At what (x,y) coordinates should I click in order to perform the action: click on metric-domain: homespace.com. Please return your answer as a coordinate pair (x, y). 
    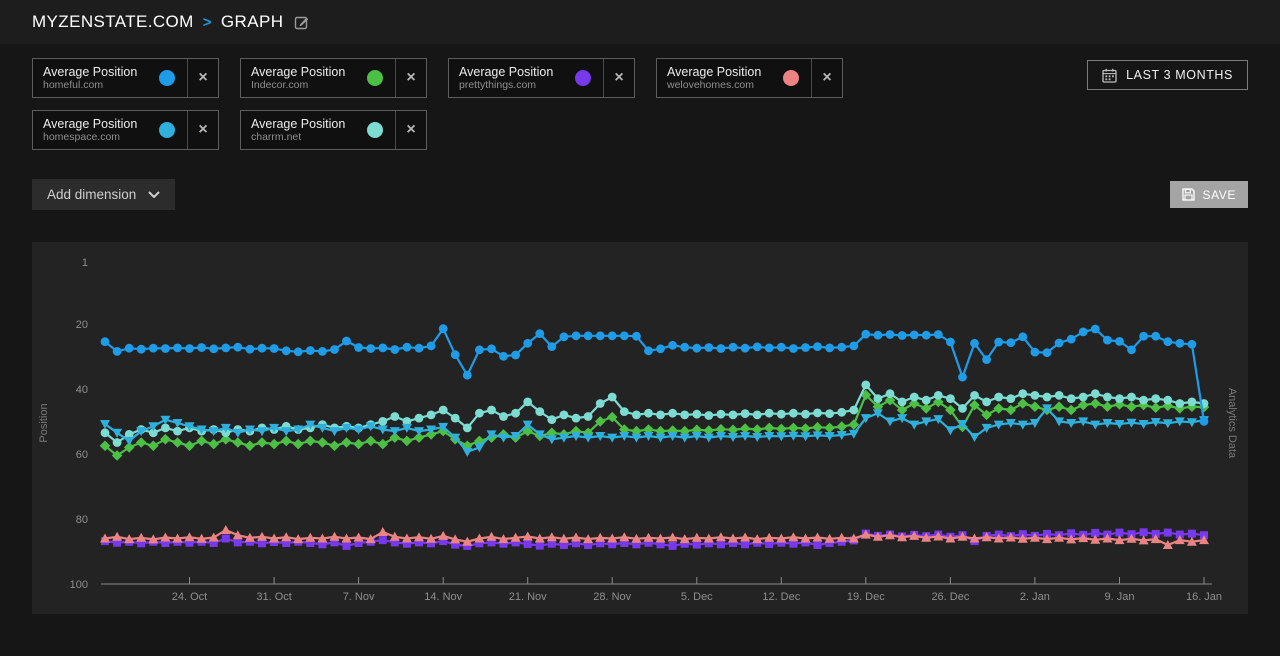
    Looking at the image, I should click on (82, 137).